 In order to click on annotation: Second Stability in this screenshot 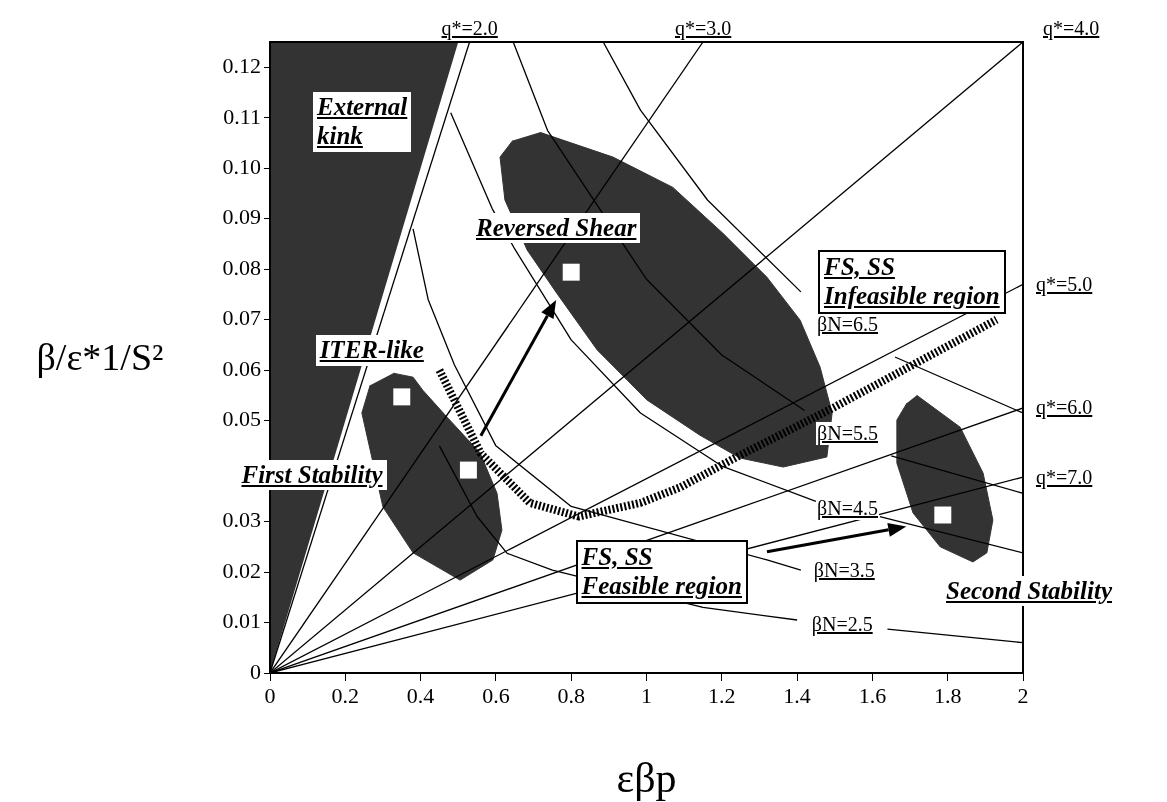, I will do `click(1029, 591)`.